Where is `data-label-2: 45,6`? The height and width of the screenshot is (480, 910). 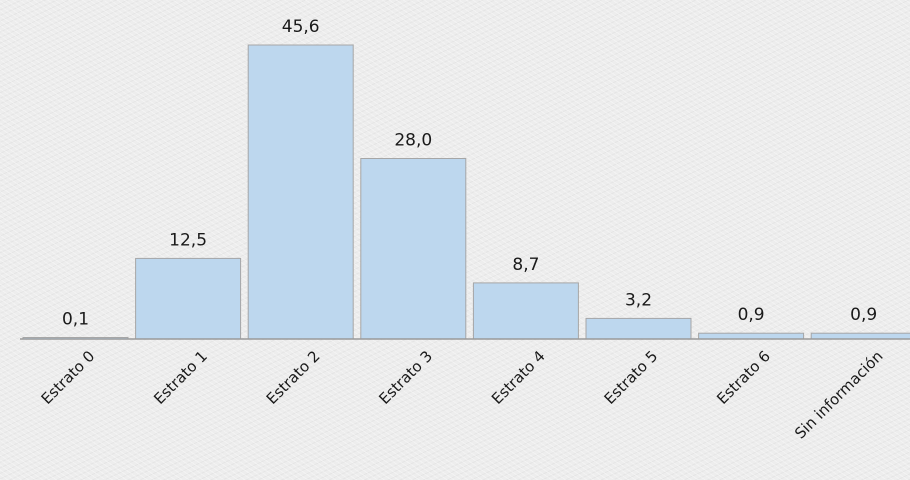 data-label-2: 45,6 is located at coordinates (301, 27).